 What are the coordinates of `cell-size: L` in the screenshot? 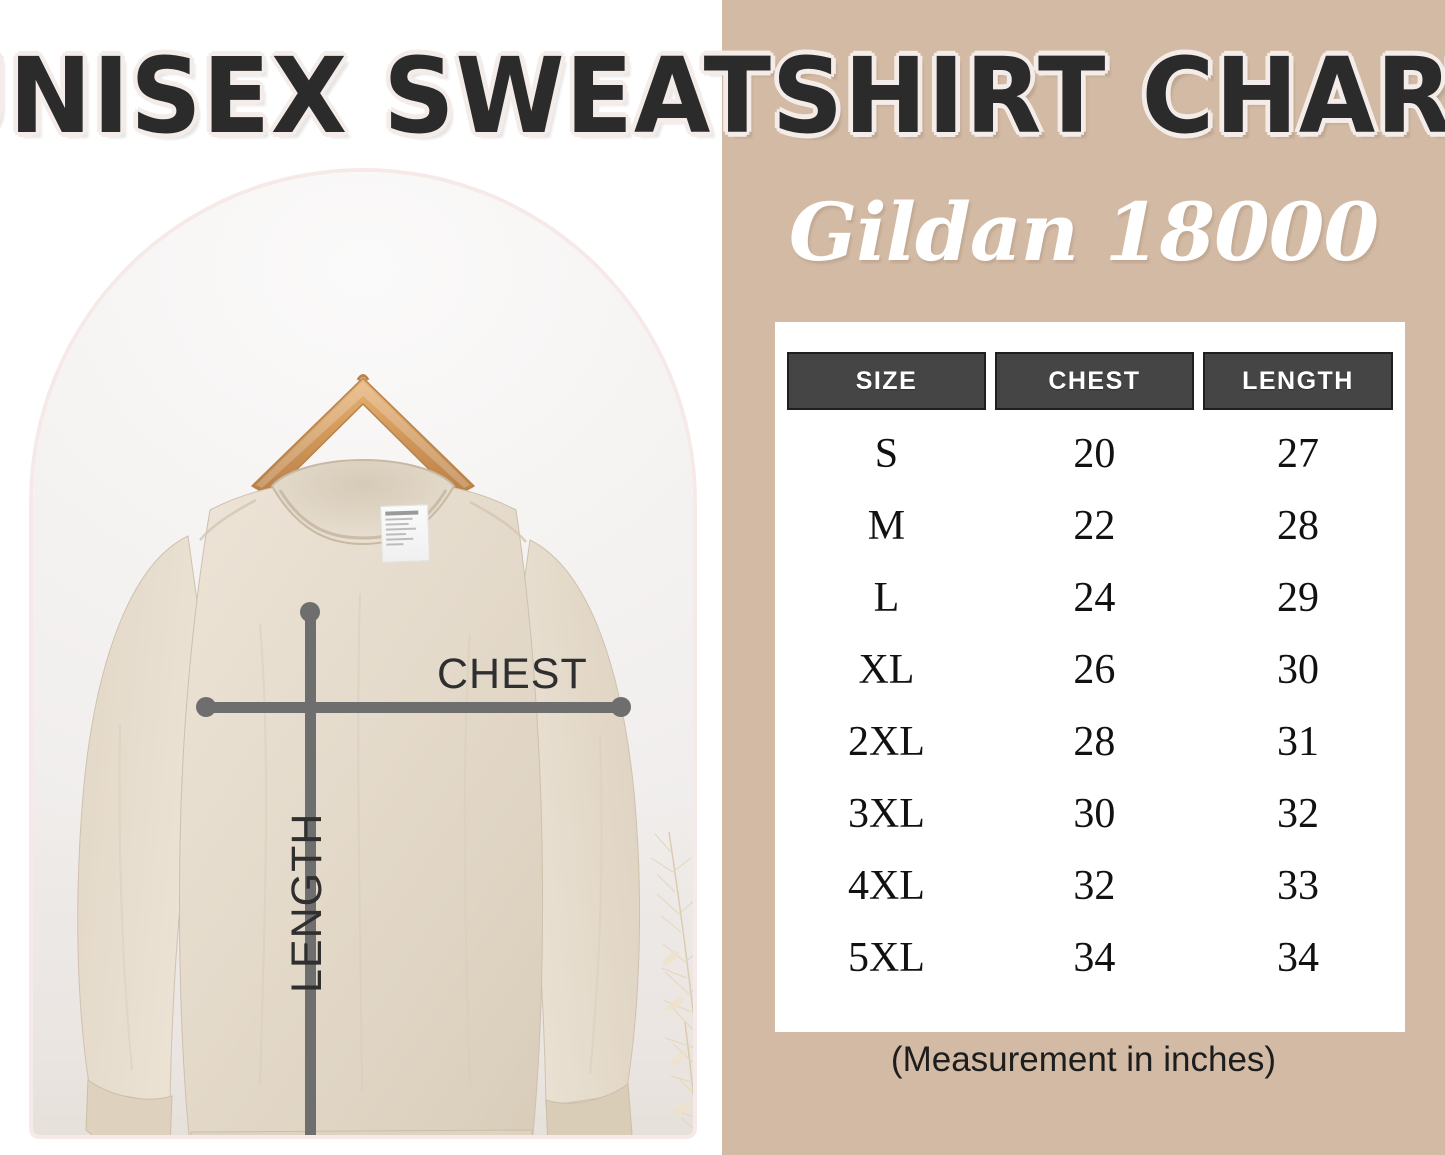 It's located at (886, 598).